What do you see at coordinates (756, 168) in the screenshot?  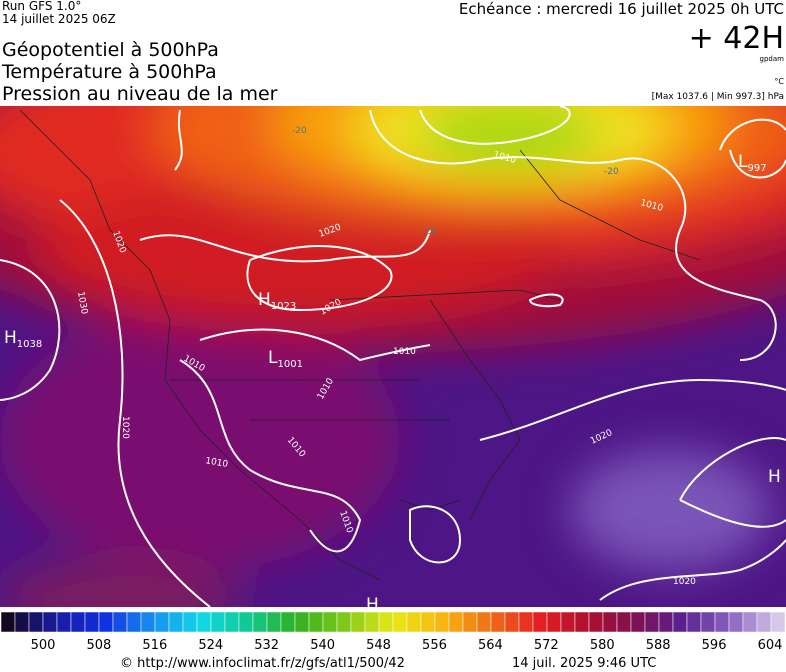 I see `center-value: 997` at bounding box center [756, 168].